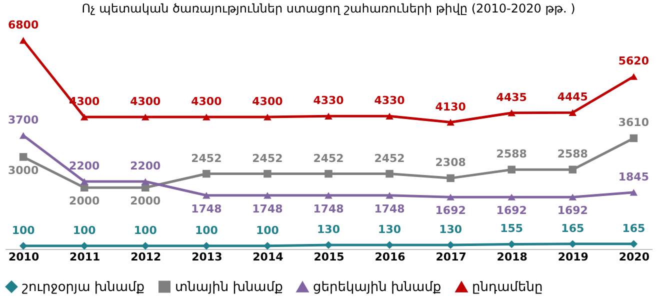 The height and width of the screenshot is (301, 657). I want to click on x-tick-label: 2020, so click(634, 257).